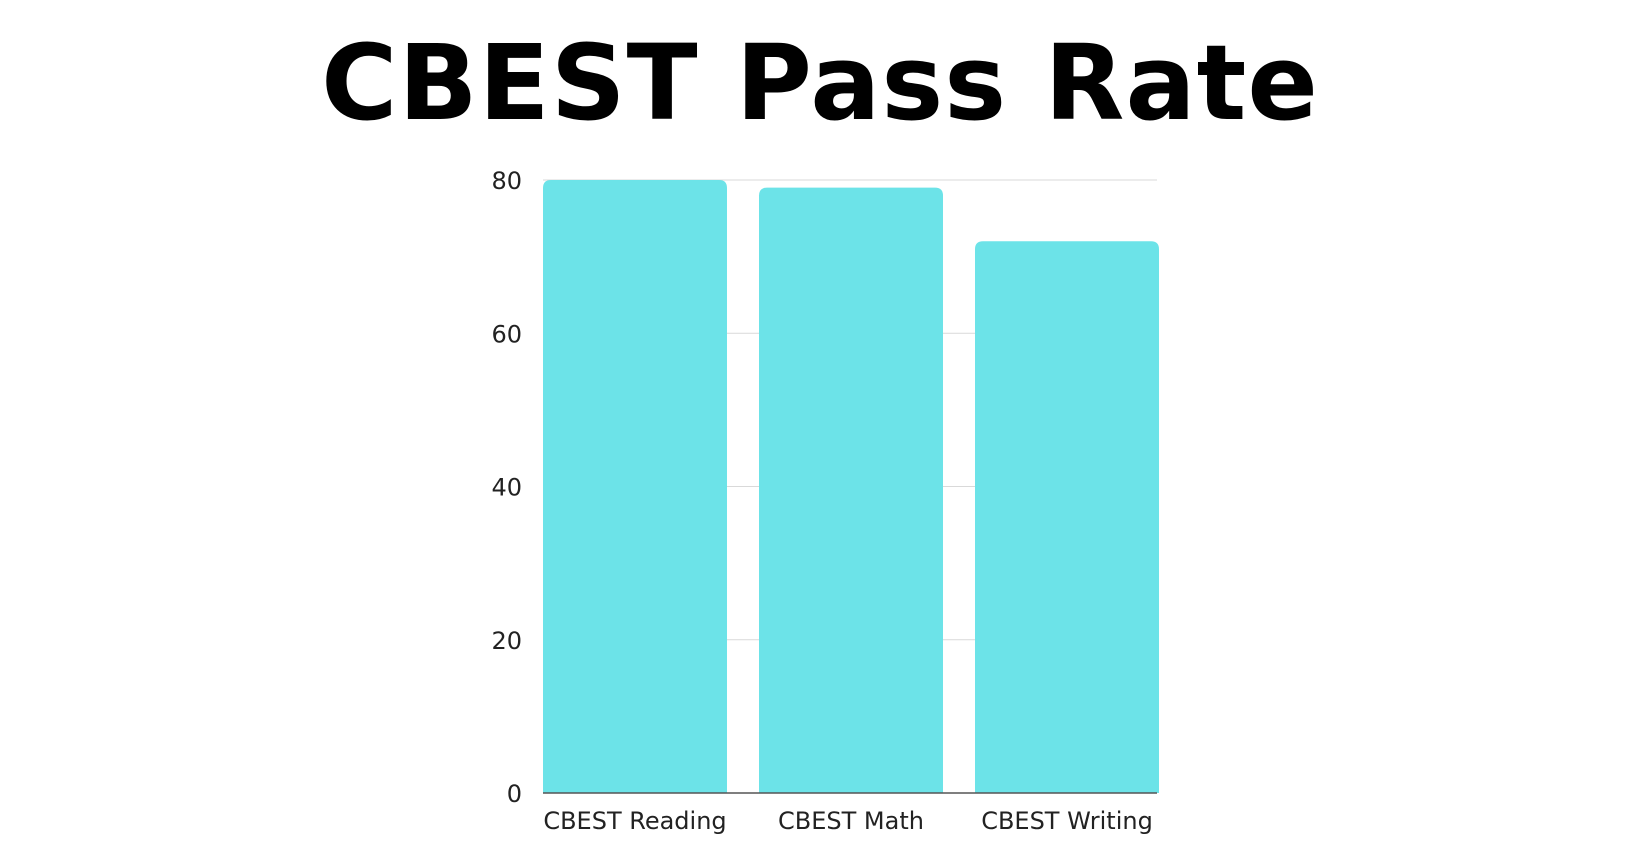 The image size is (1640, 856). What do you see at coordinates (851, 490) in the screenshot?
I see `bar-cbest-math` at bounding box center [851, 490].